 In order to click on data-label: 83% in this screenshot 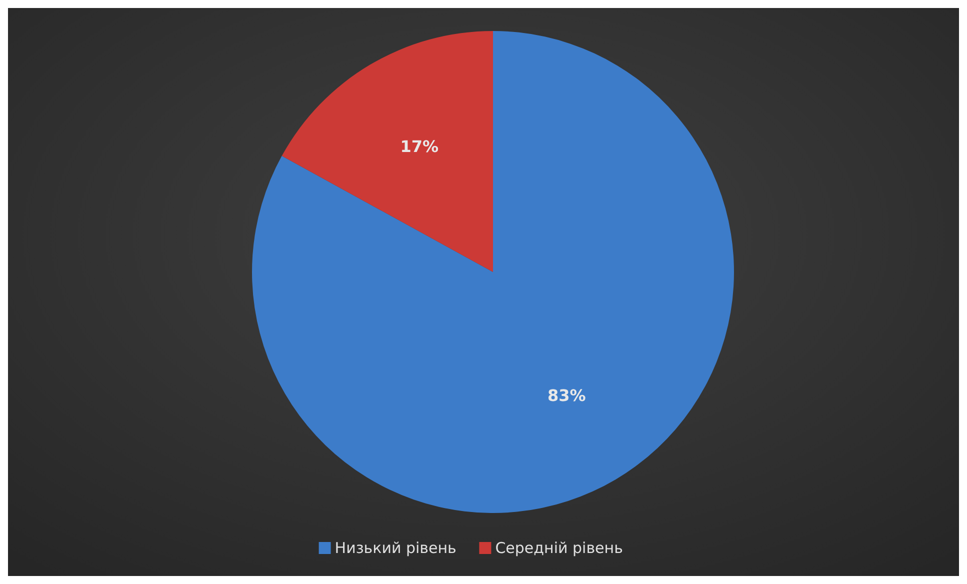, I will do `click(566, 395)`.